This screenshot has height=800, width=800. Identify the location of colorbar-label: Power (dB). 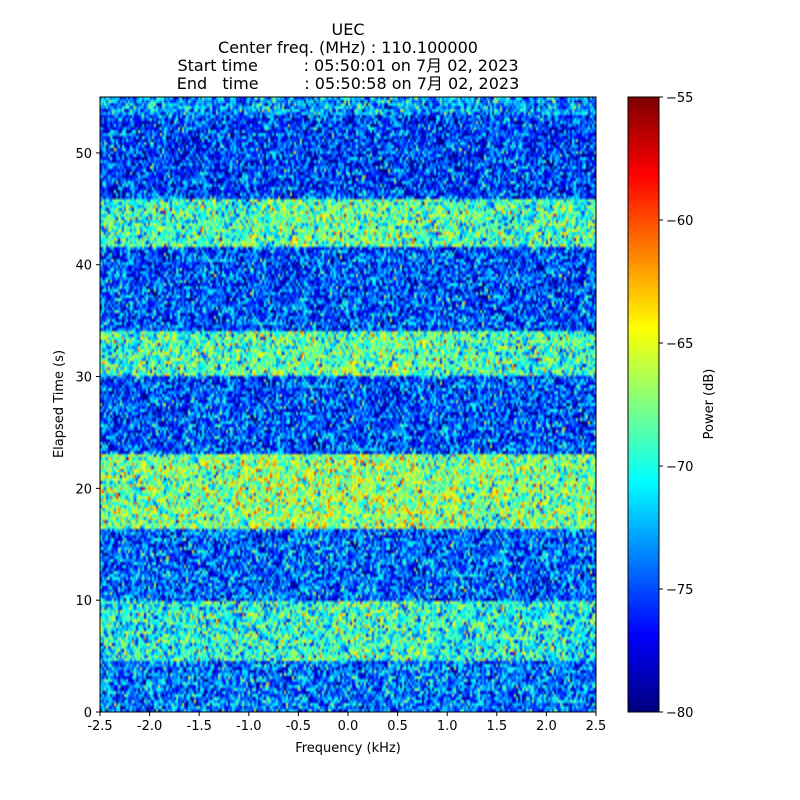
(709, 404).